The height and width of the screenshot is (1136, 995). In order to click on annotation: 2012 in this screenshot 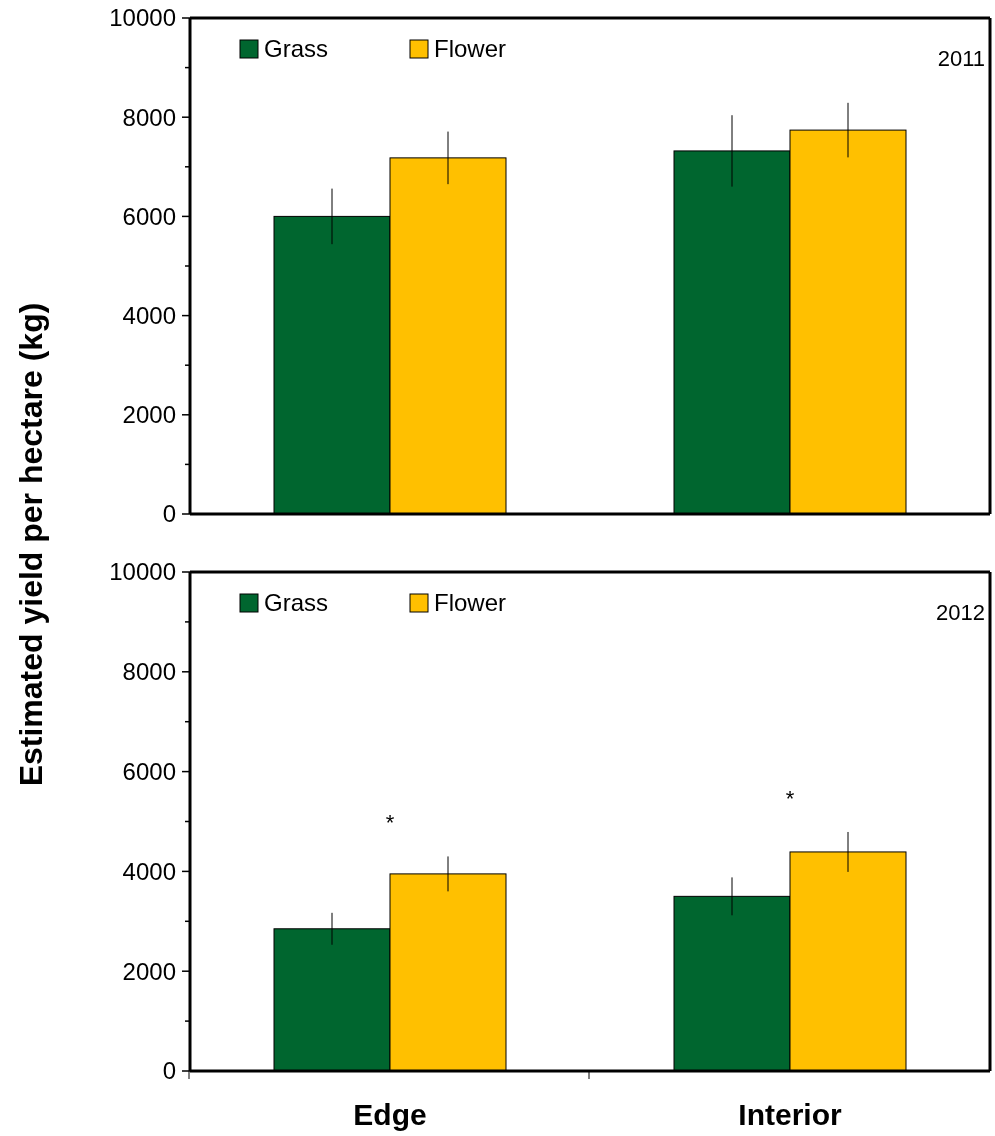, I will do `click(960, 612)`.